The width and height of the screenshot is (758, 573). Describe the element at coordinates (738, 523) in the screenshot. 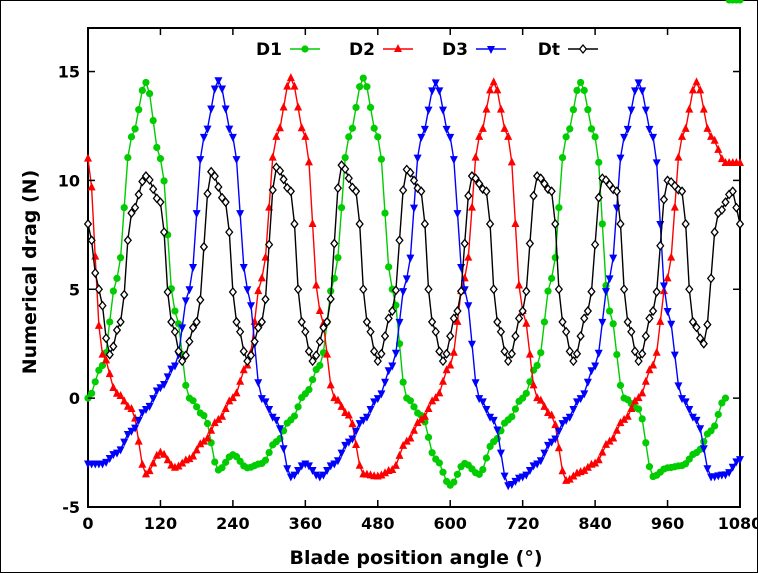

I see `x-tick-label: 1080` at that location.